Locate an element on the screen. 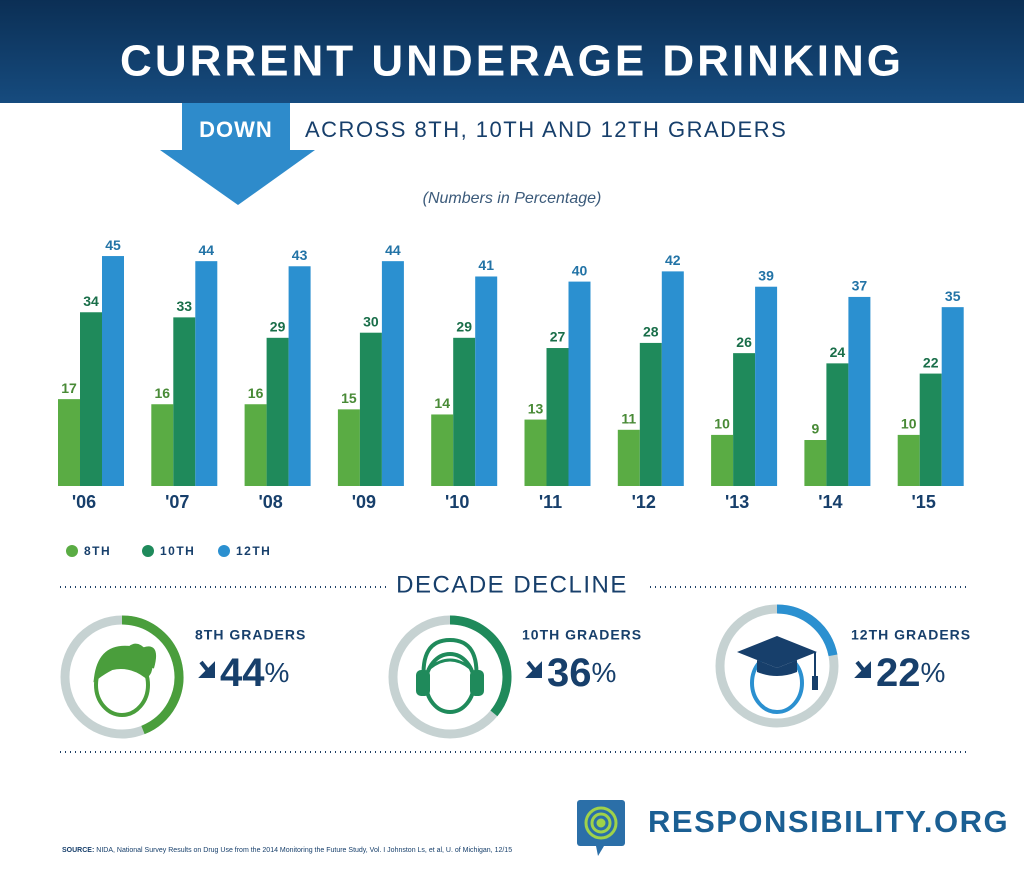  decline-number: 44 is located at coordinates (242, 673).